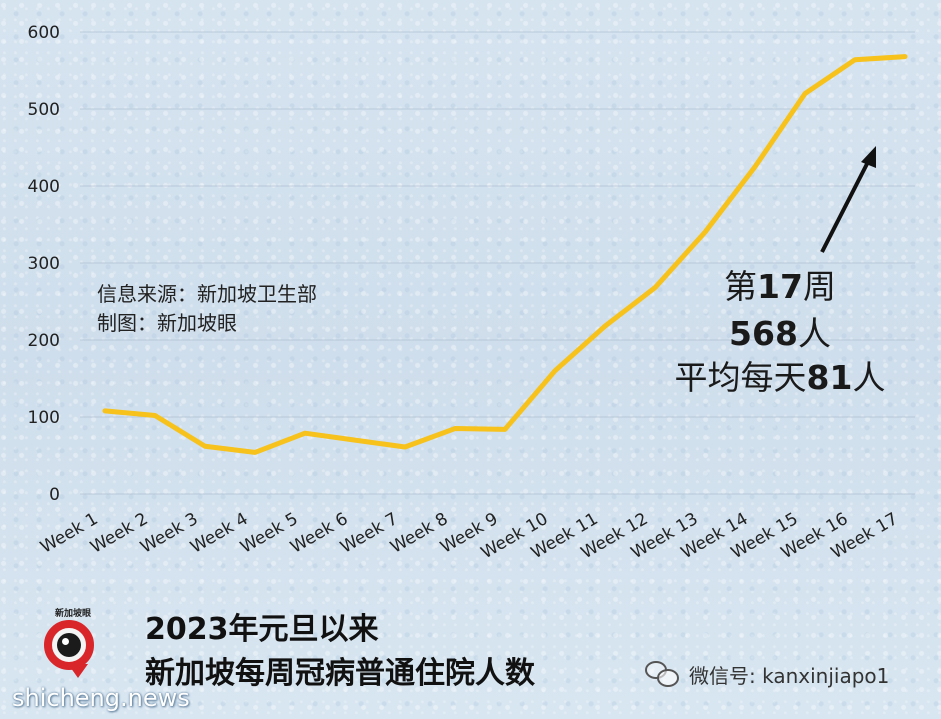 The width and height of the screenshot is (941, 719). Describe the element at coordinates (44, 110) in the screenshot. I see `y-tick-label: 500` at that location.